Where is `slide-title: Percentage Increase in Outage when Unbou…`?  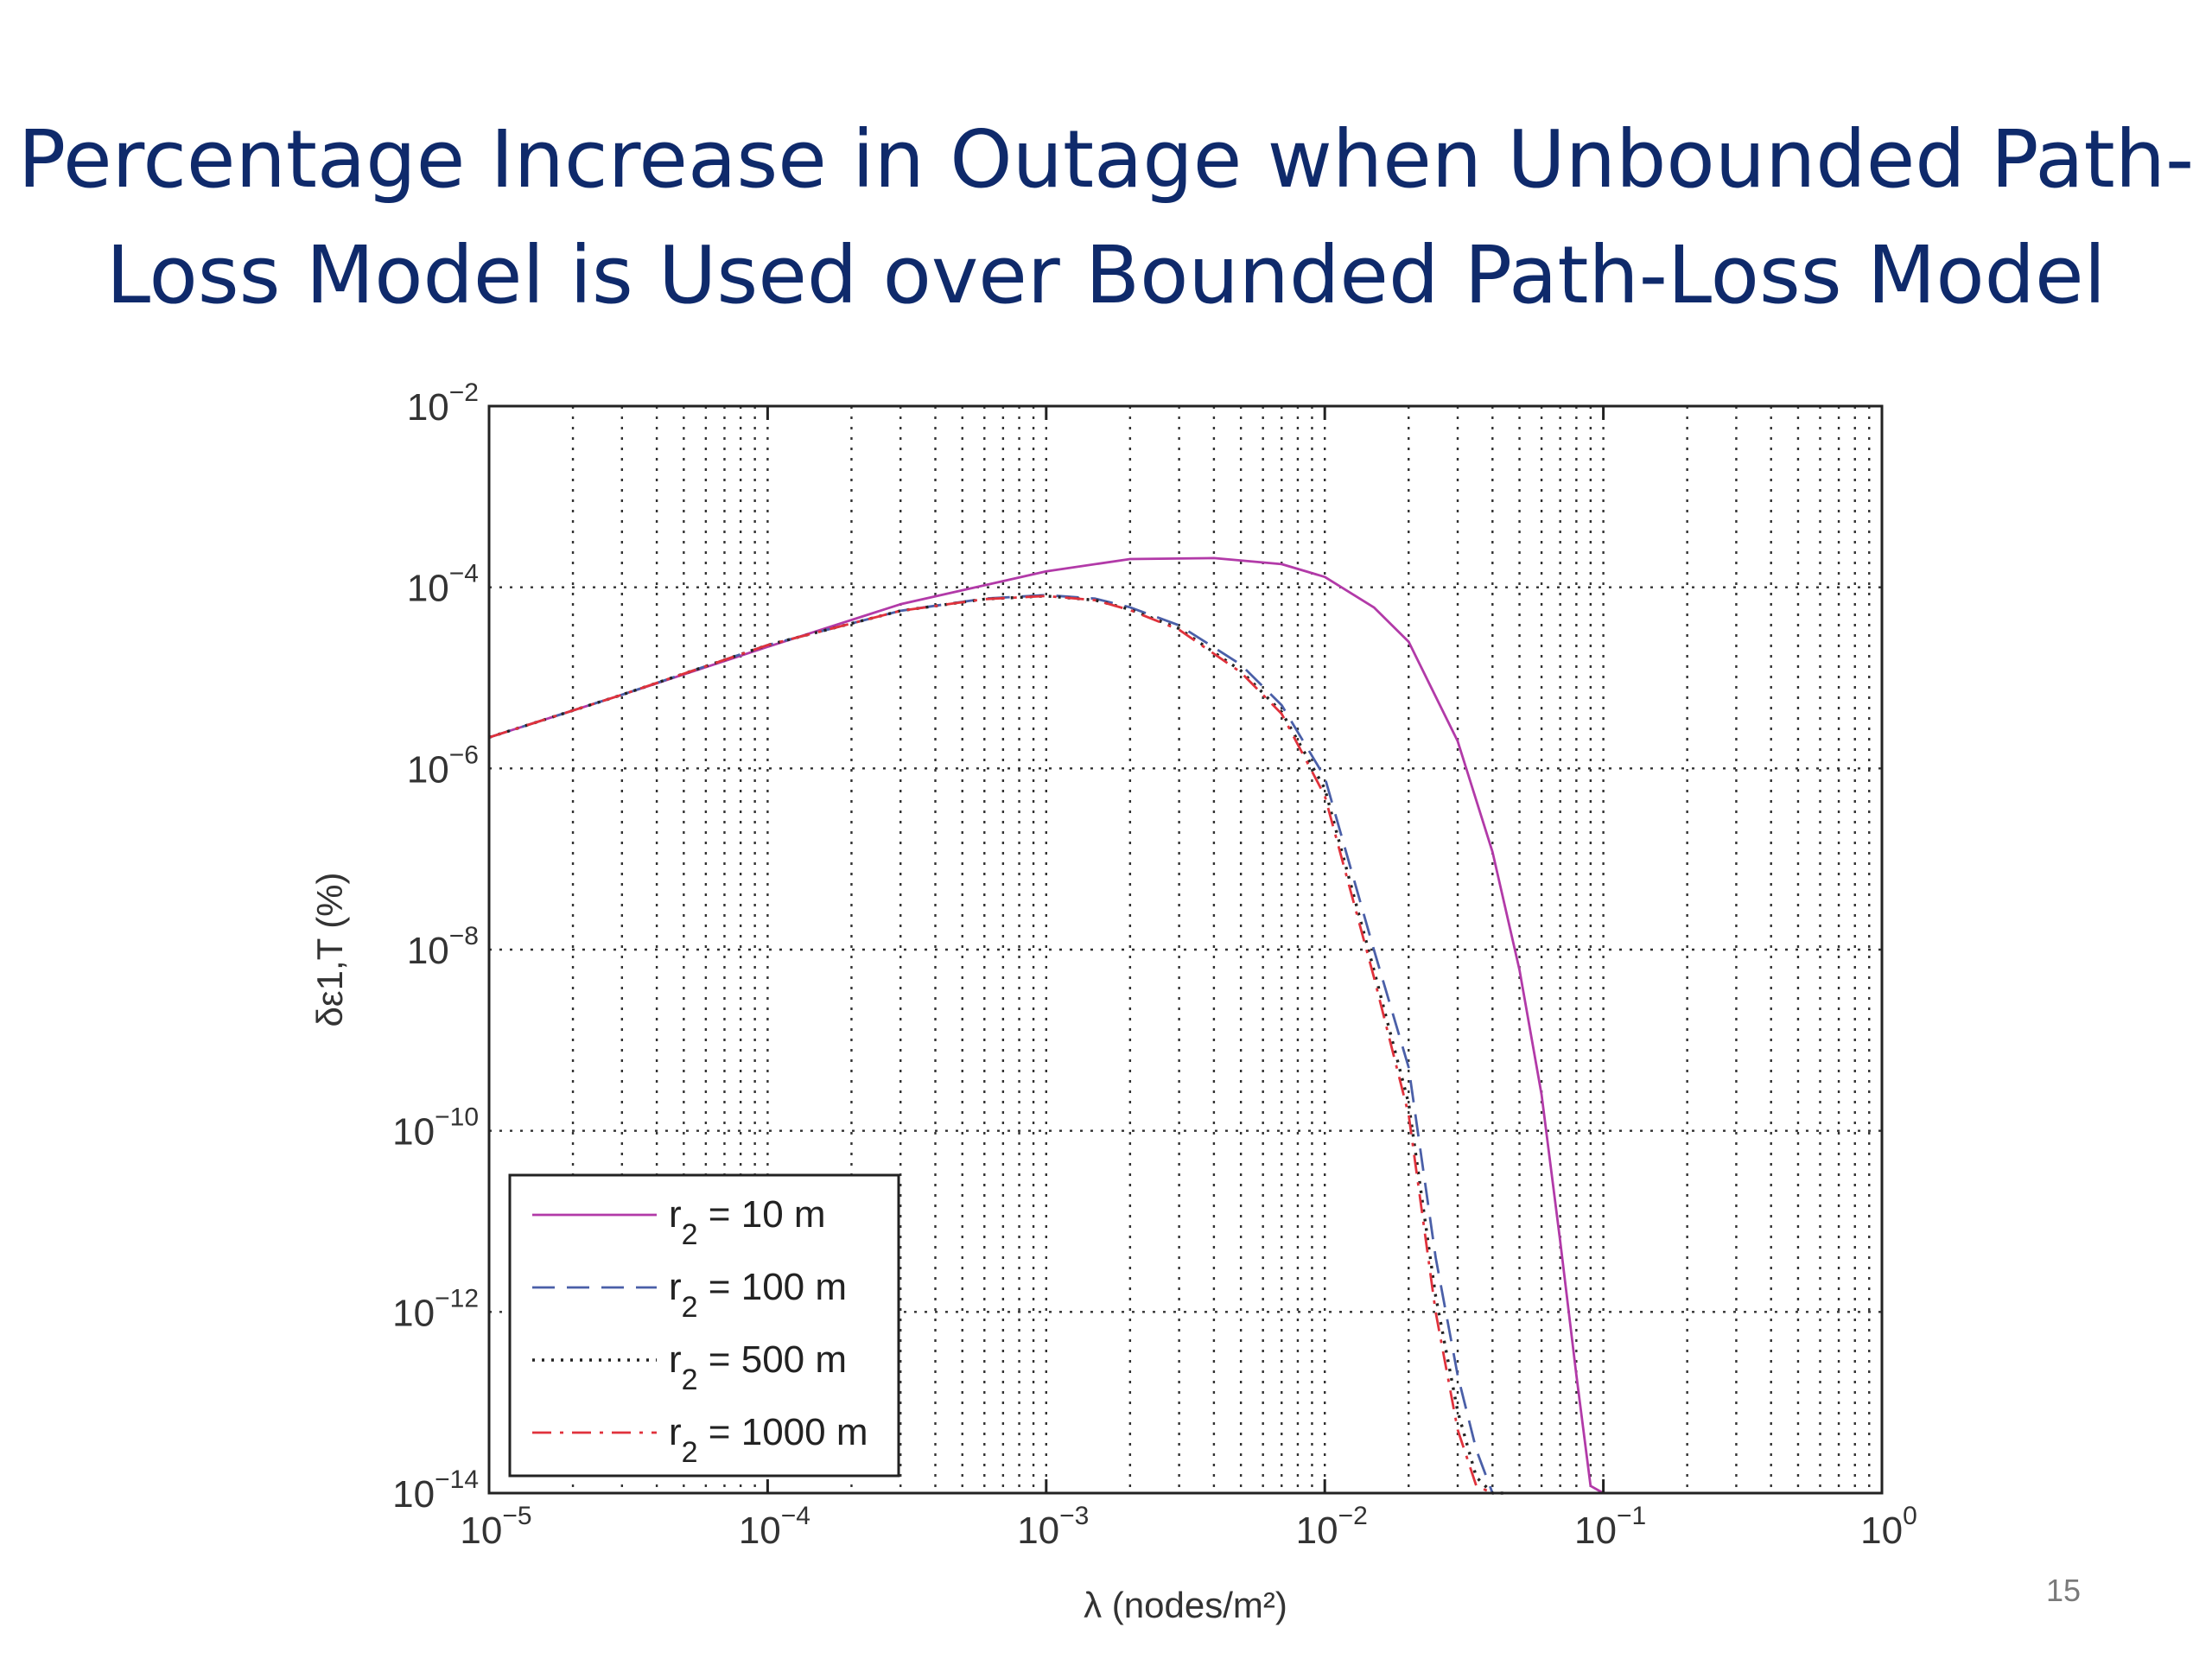
slide-title: Percentage Increase in Outage when Unbou… is located at coordinates (1106, 218).